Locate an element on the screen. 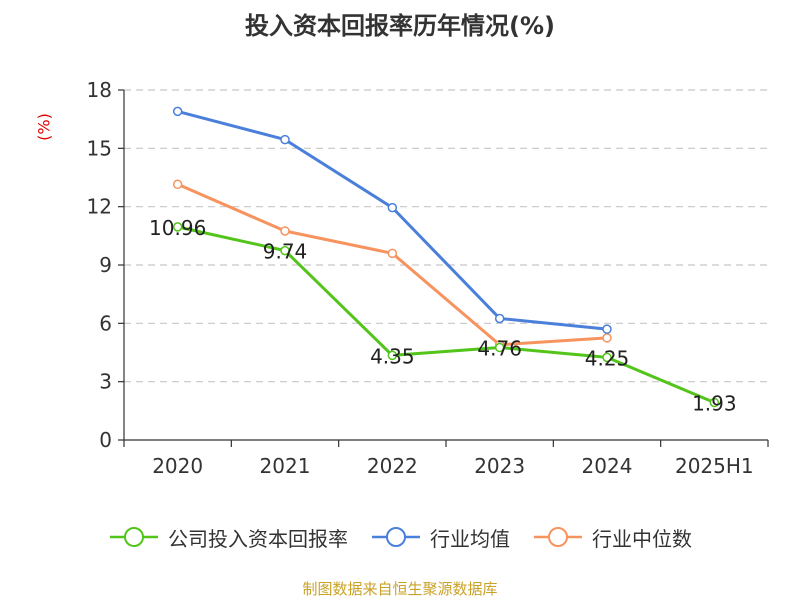 The height and width of the screenshot is (600, 800). chart-title: 投入资本回报率历年情况(%) is located at coordinates (400, 26).